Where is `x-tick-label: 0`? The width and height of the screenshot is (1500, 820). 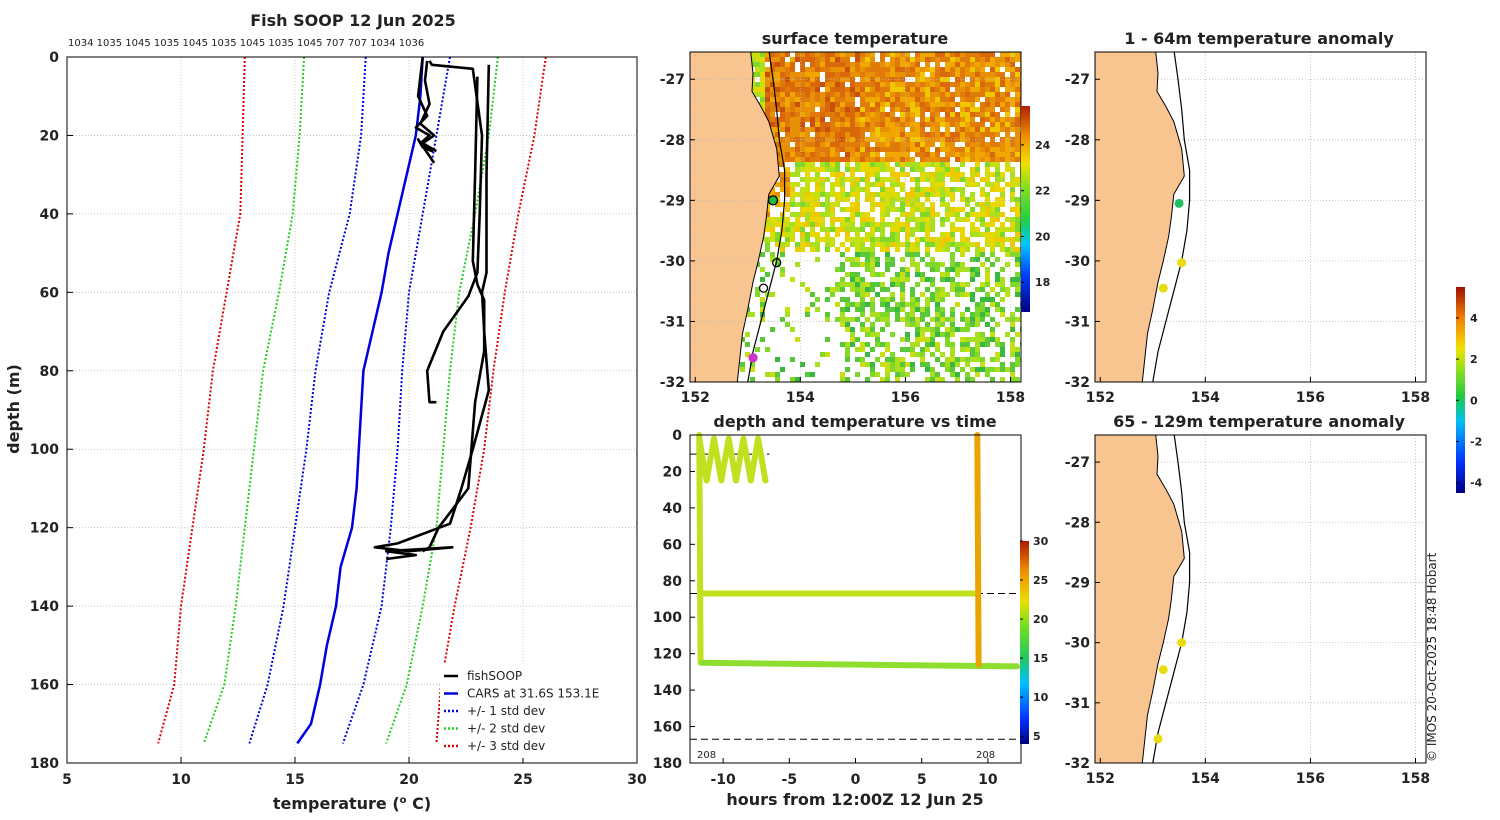
x-tick-label: 0 is located at coordinates (856, 780).